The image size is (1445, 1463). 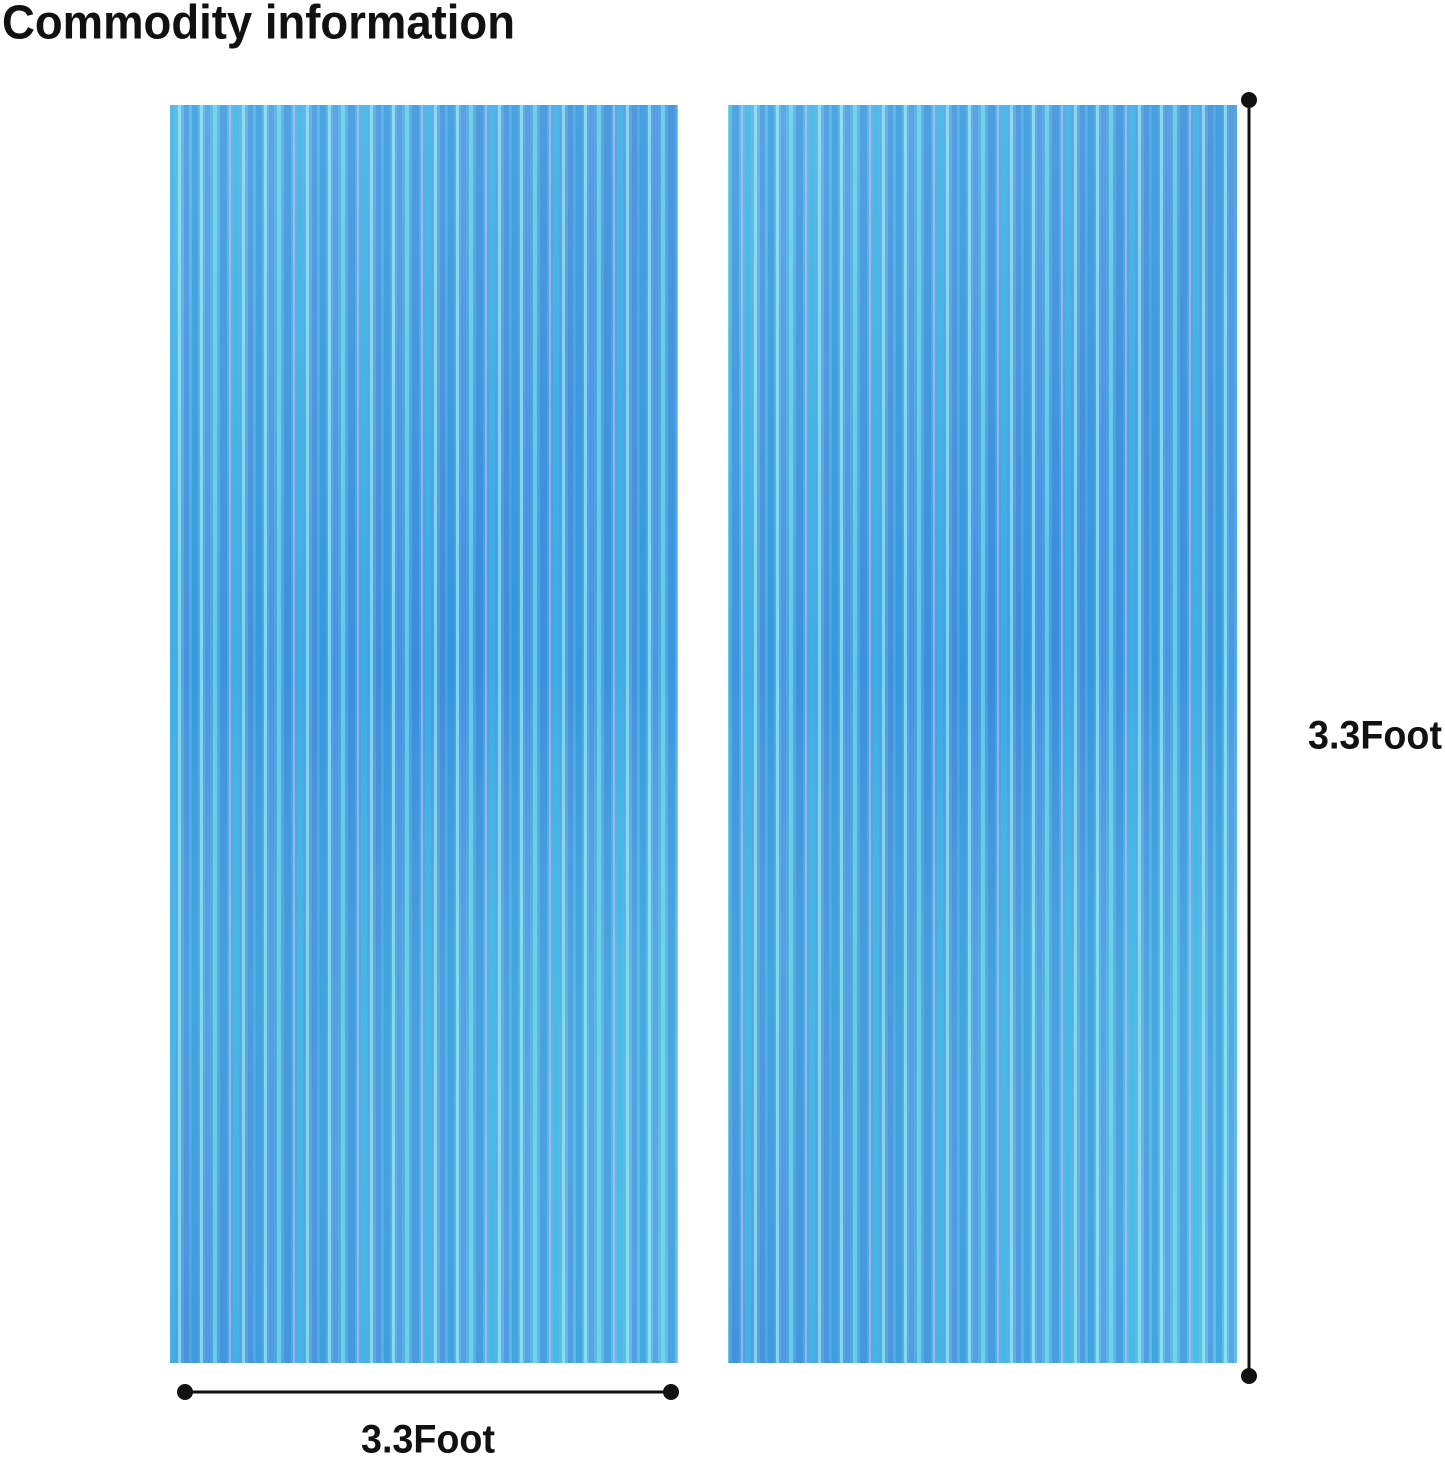 I want to click on height-indicator, so click(x=1249, y=738).